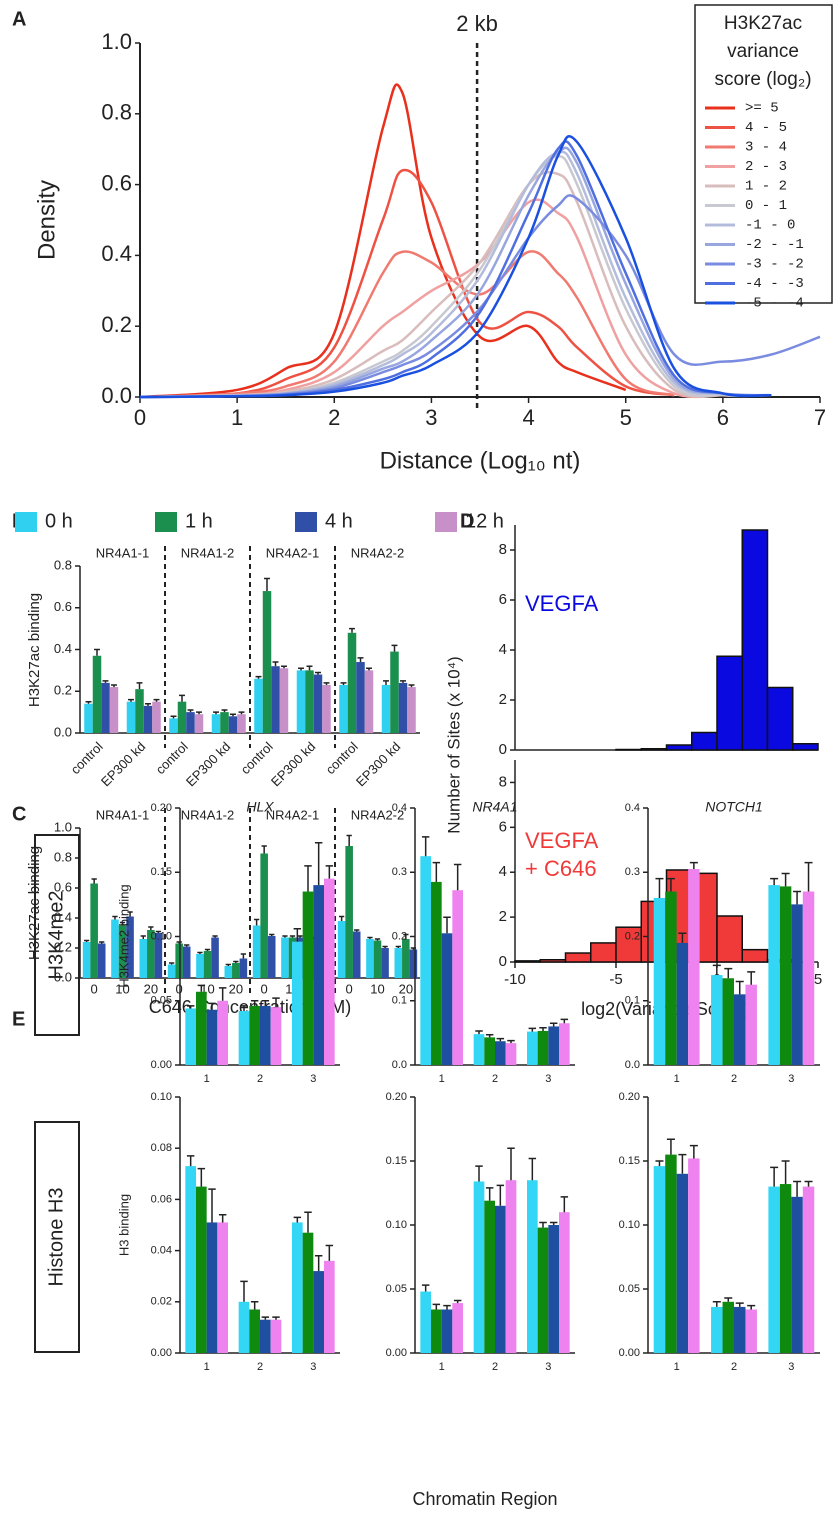 The image size is (840, 1514). What do you see at coordinates (791, 1367) in the screenshot?
I see `x-tick-label: 3` at bounding box center [791, 1367].